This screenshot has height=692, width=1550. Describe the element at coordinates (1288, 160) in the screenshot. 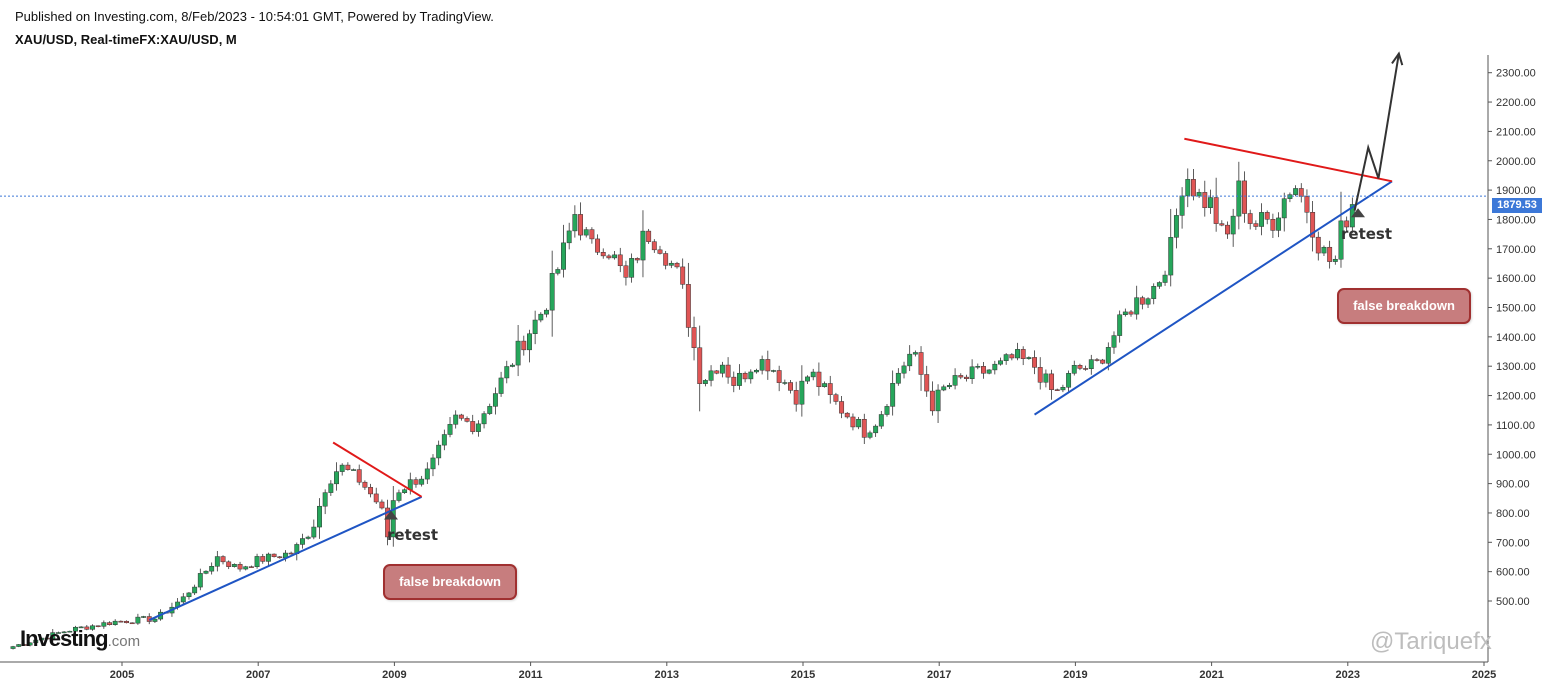

I see `trendline-resistance-2020` at that location.